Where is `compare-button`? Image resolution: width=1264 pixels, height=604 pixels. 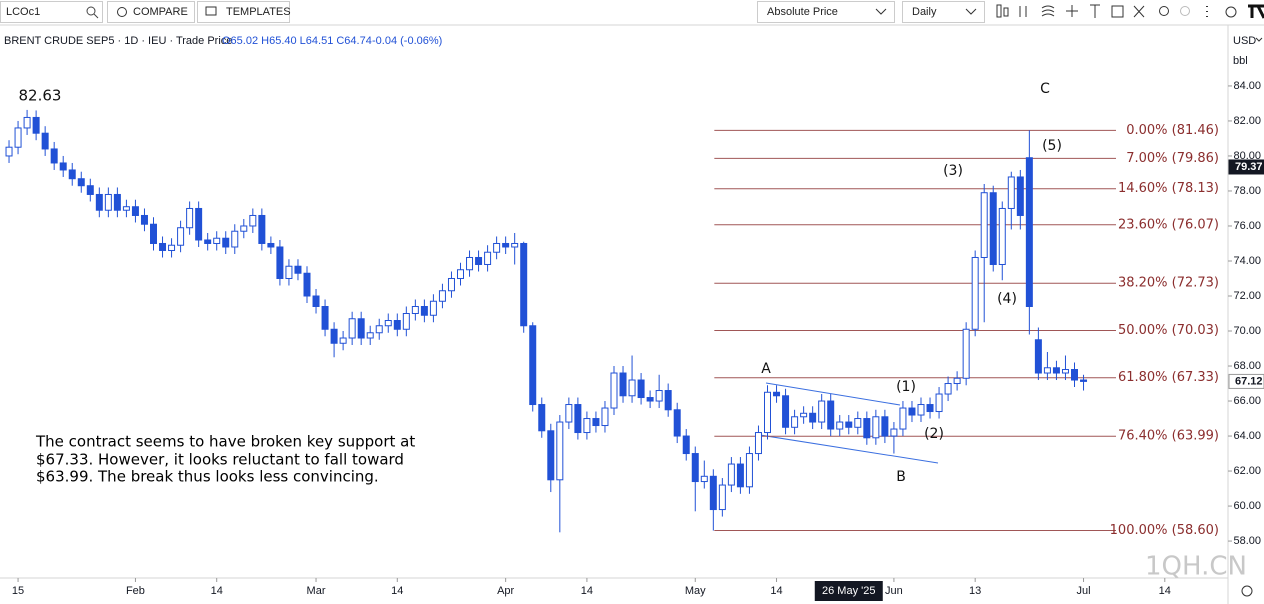
compare-button is located at coordinates (151, 12).